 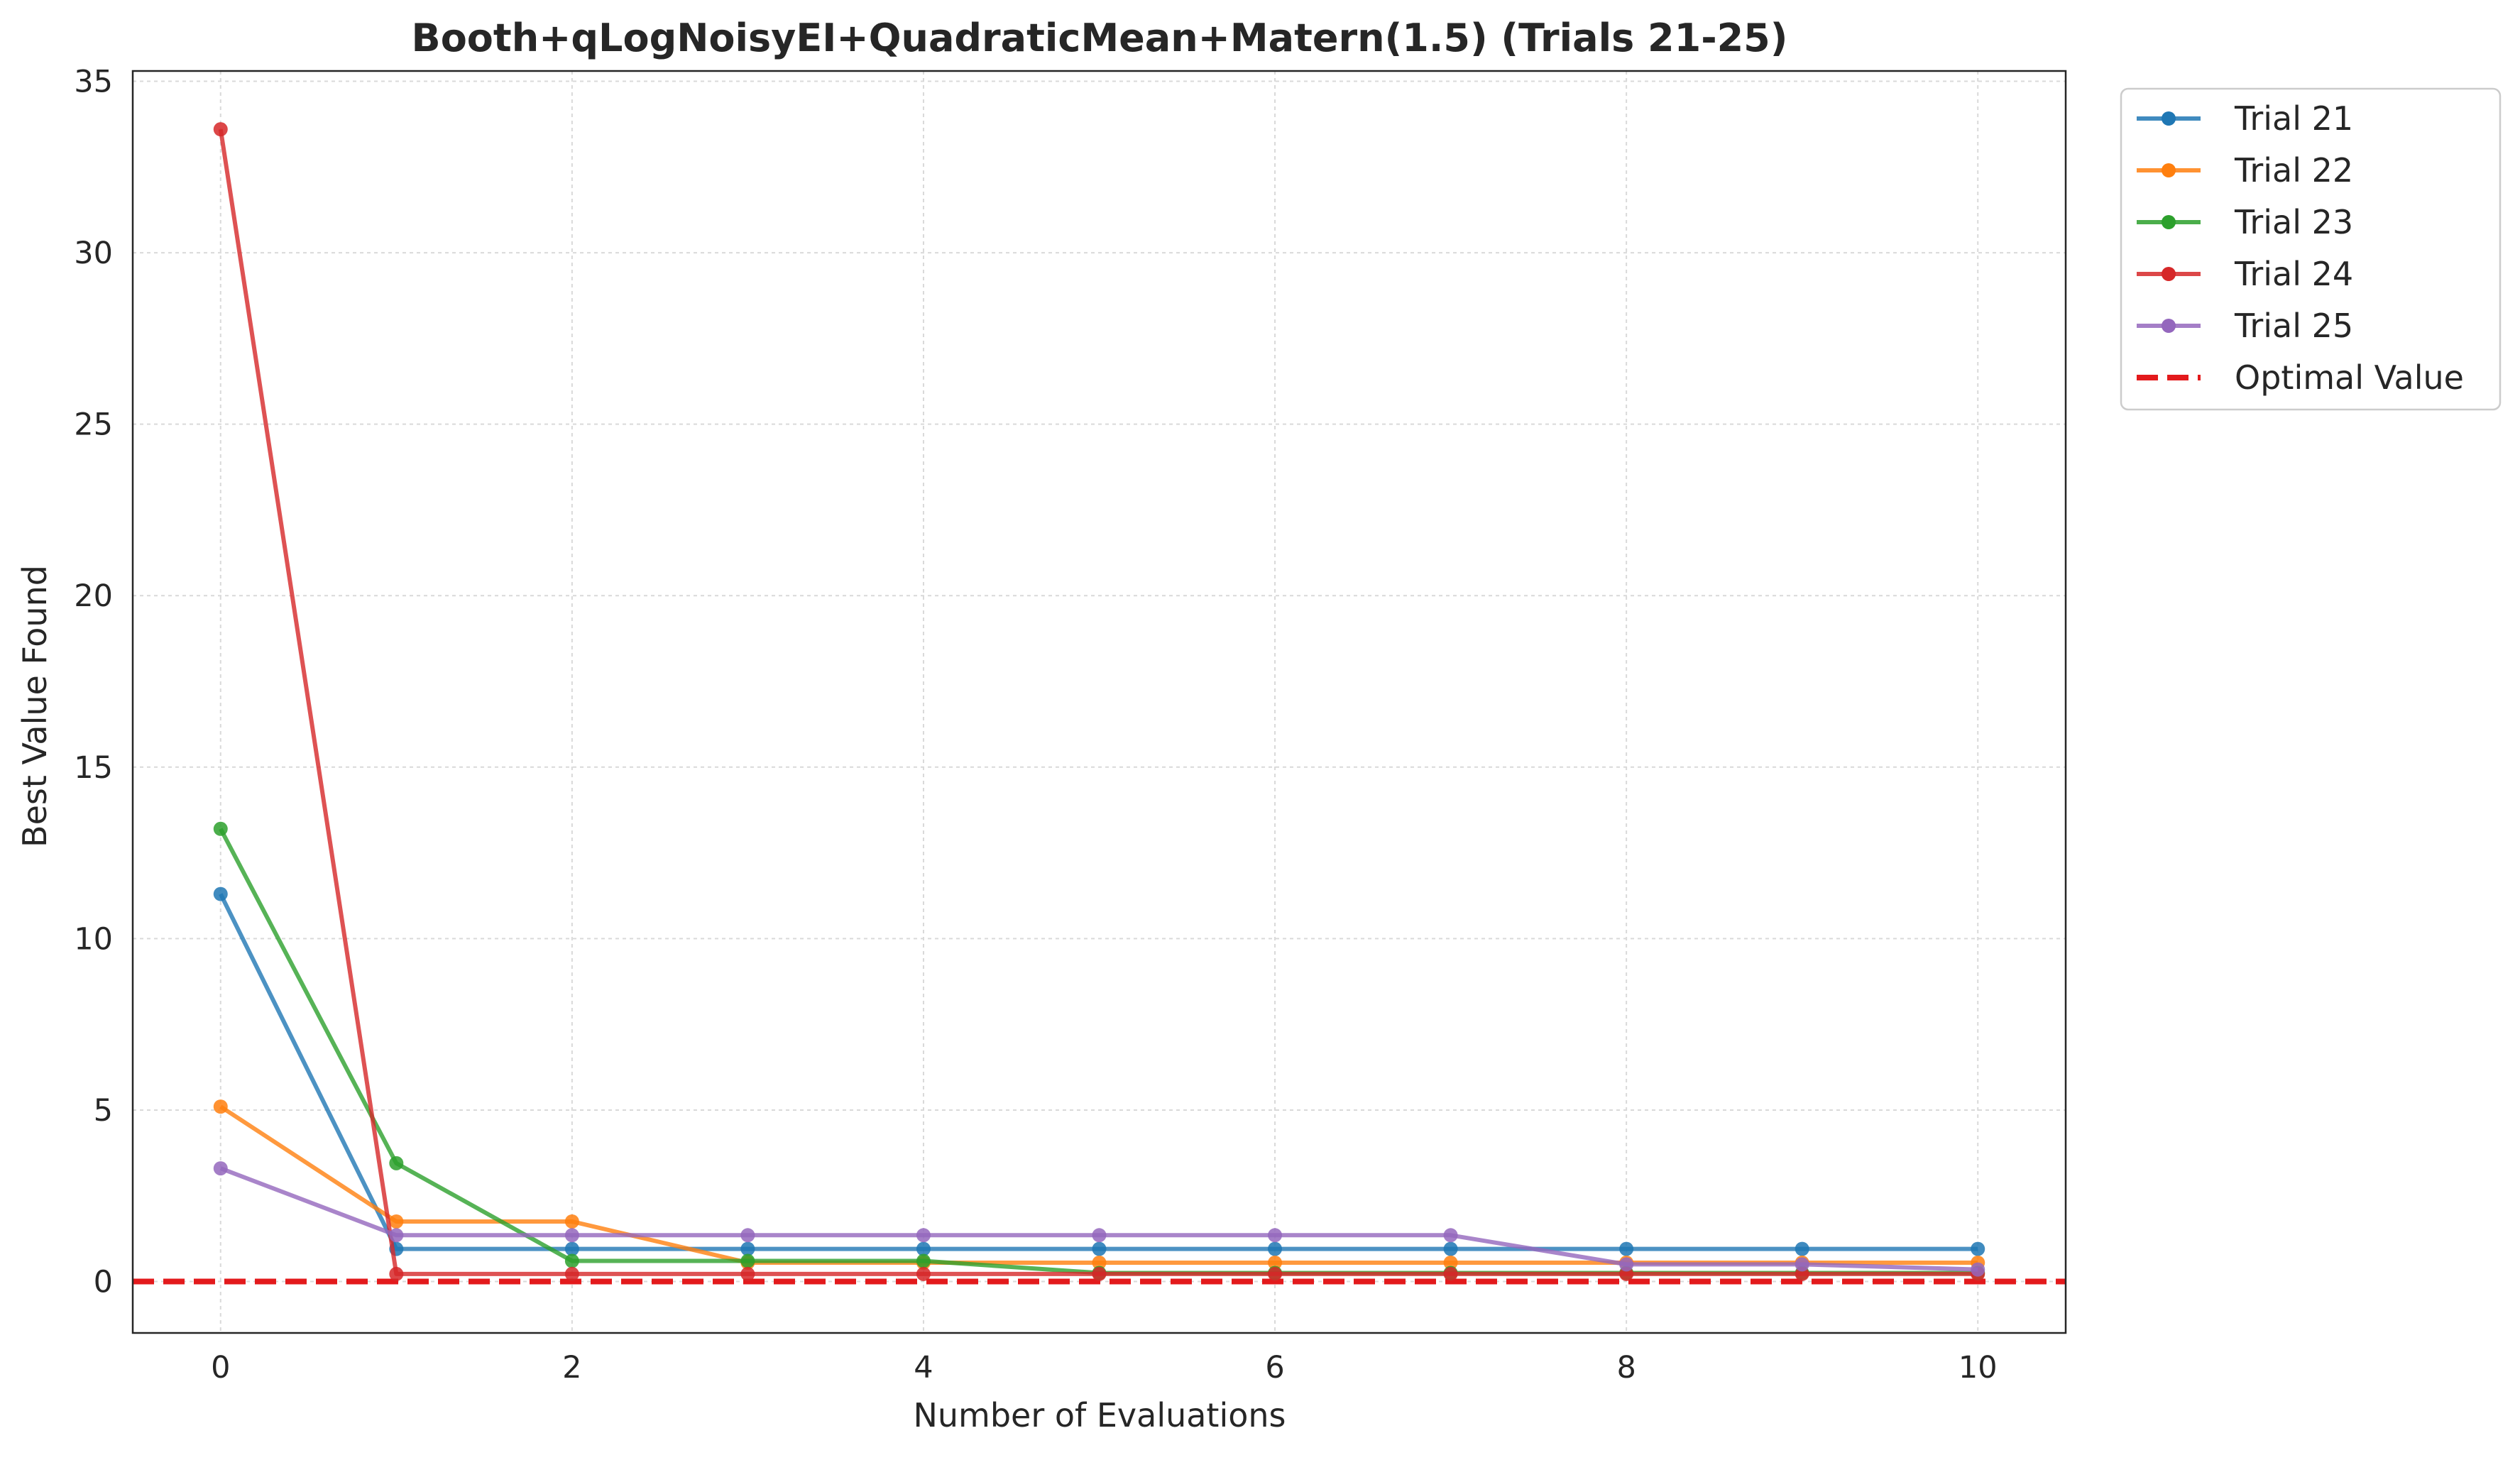 I want to click on legend-entry: Trial 23, so click(x=2245, y=222).